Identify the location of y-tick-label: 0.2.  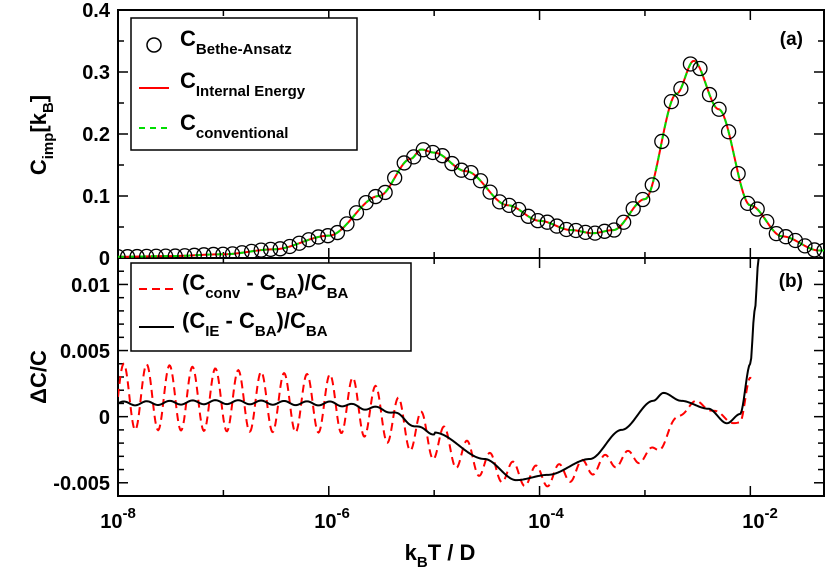
(96, 135).